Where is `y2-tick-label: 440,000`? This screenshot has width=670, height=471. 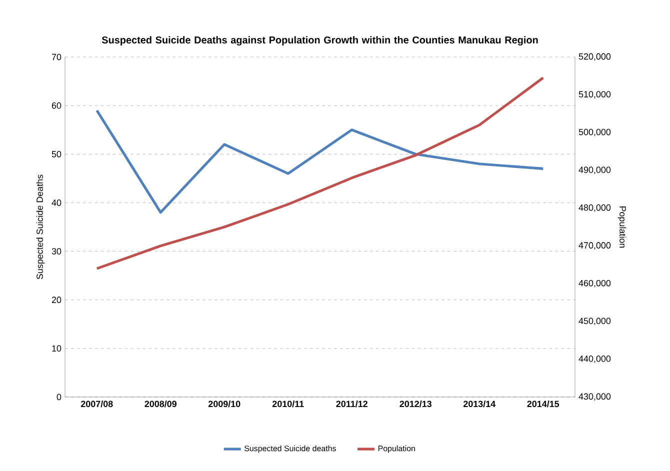 y2-tick-label: 440,000 is located at coordinates (594, 359).